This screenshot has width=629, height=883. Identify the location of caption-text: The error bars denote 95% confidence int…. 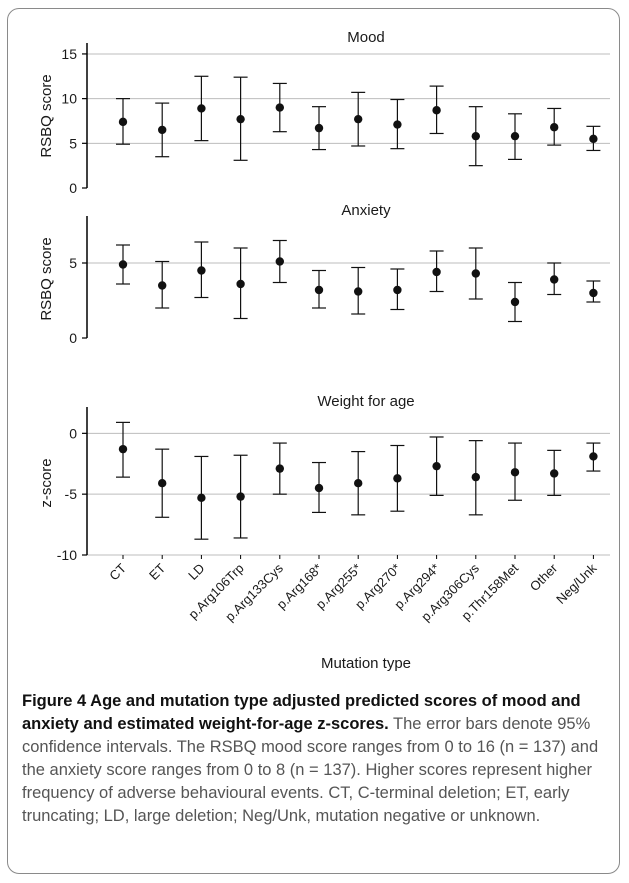
(310, 770).